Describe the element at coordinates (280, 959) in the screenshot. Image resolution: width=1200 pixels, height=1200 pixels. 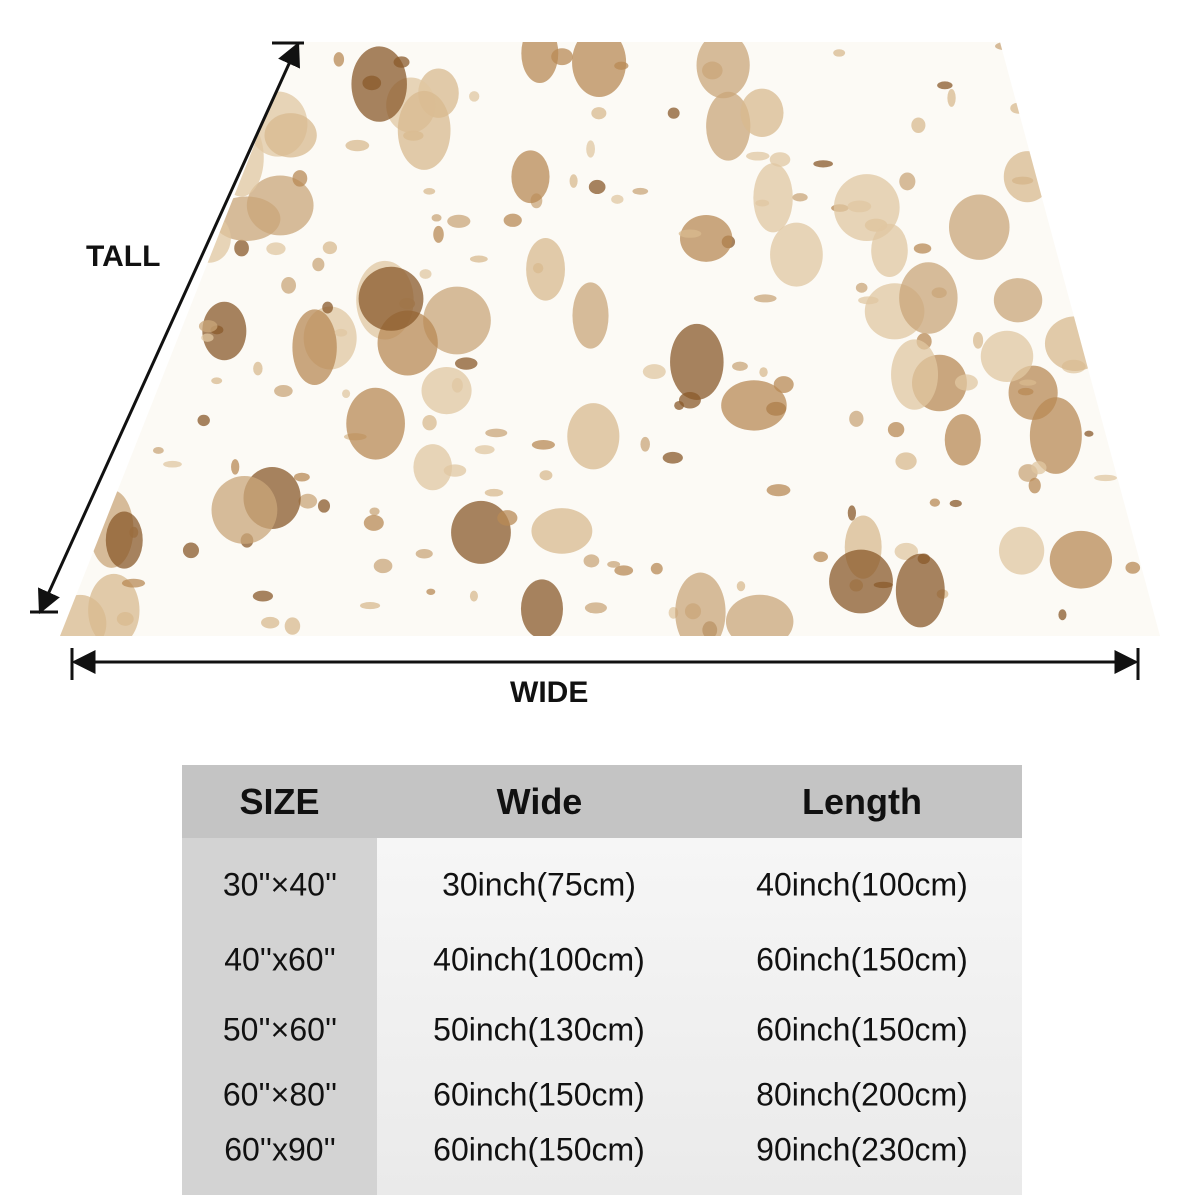
I see `size-cell: 40''x60''` at that location.